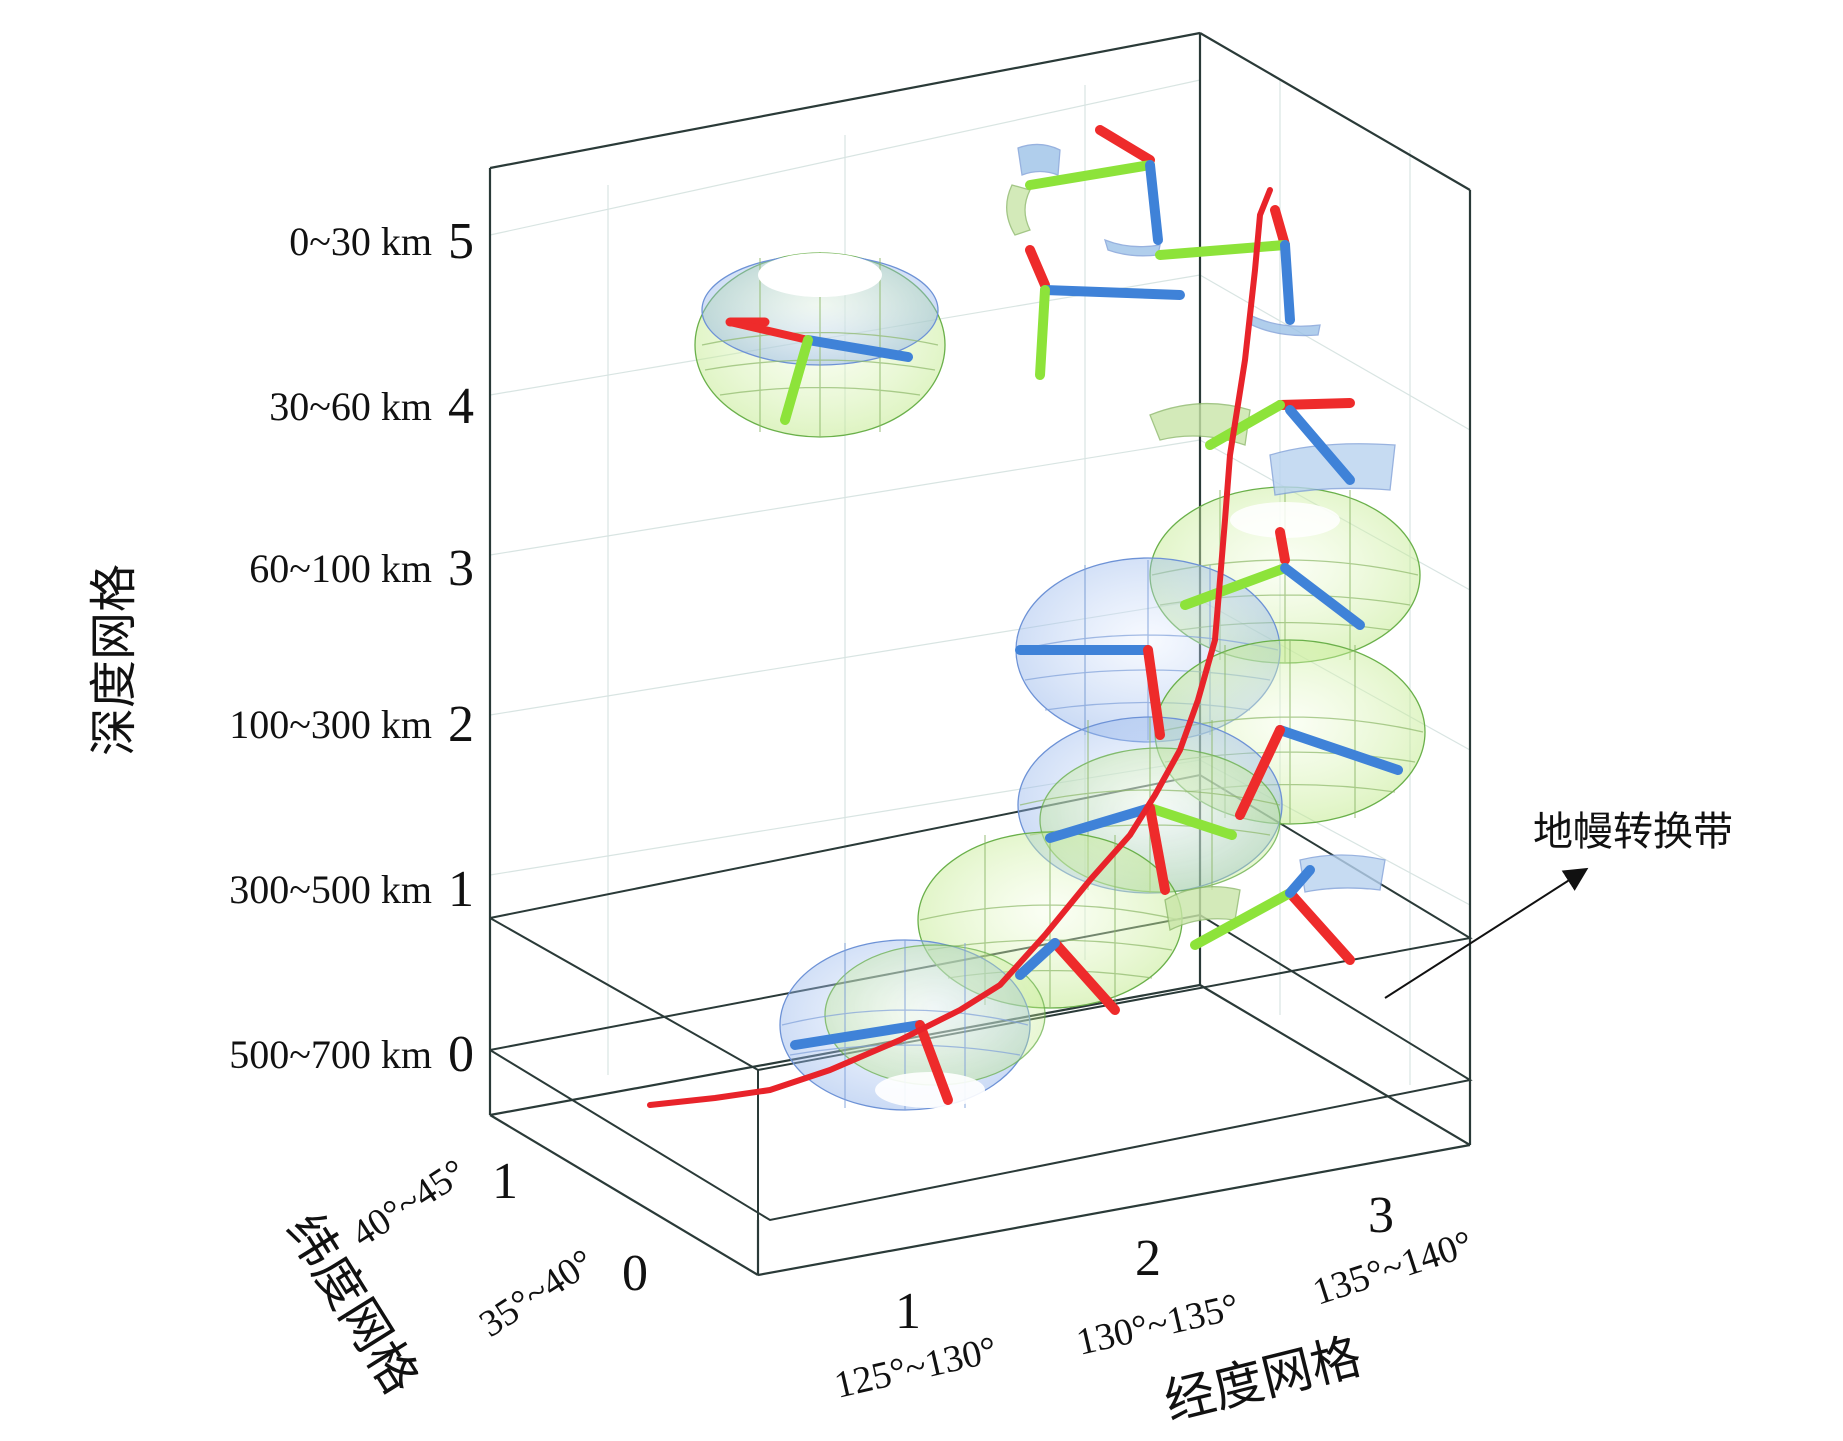 Image resolution: width=1843 pixels, height=1441 pixels. I want to click on longitude-axis-title: 经度网格, so click(1263, 1379).